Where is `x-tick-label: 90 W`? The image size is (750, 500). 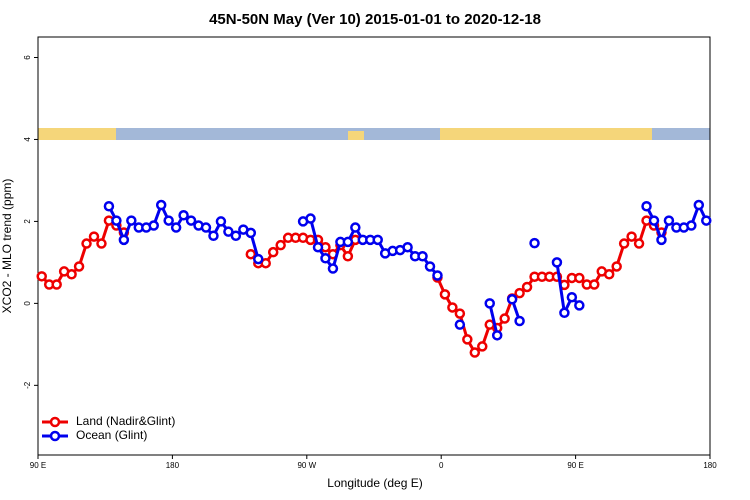 x-tick-label: 90 W is located at coordinates (306, 465).